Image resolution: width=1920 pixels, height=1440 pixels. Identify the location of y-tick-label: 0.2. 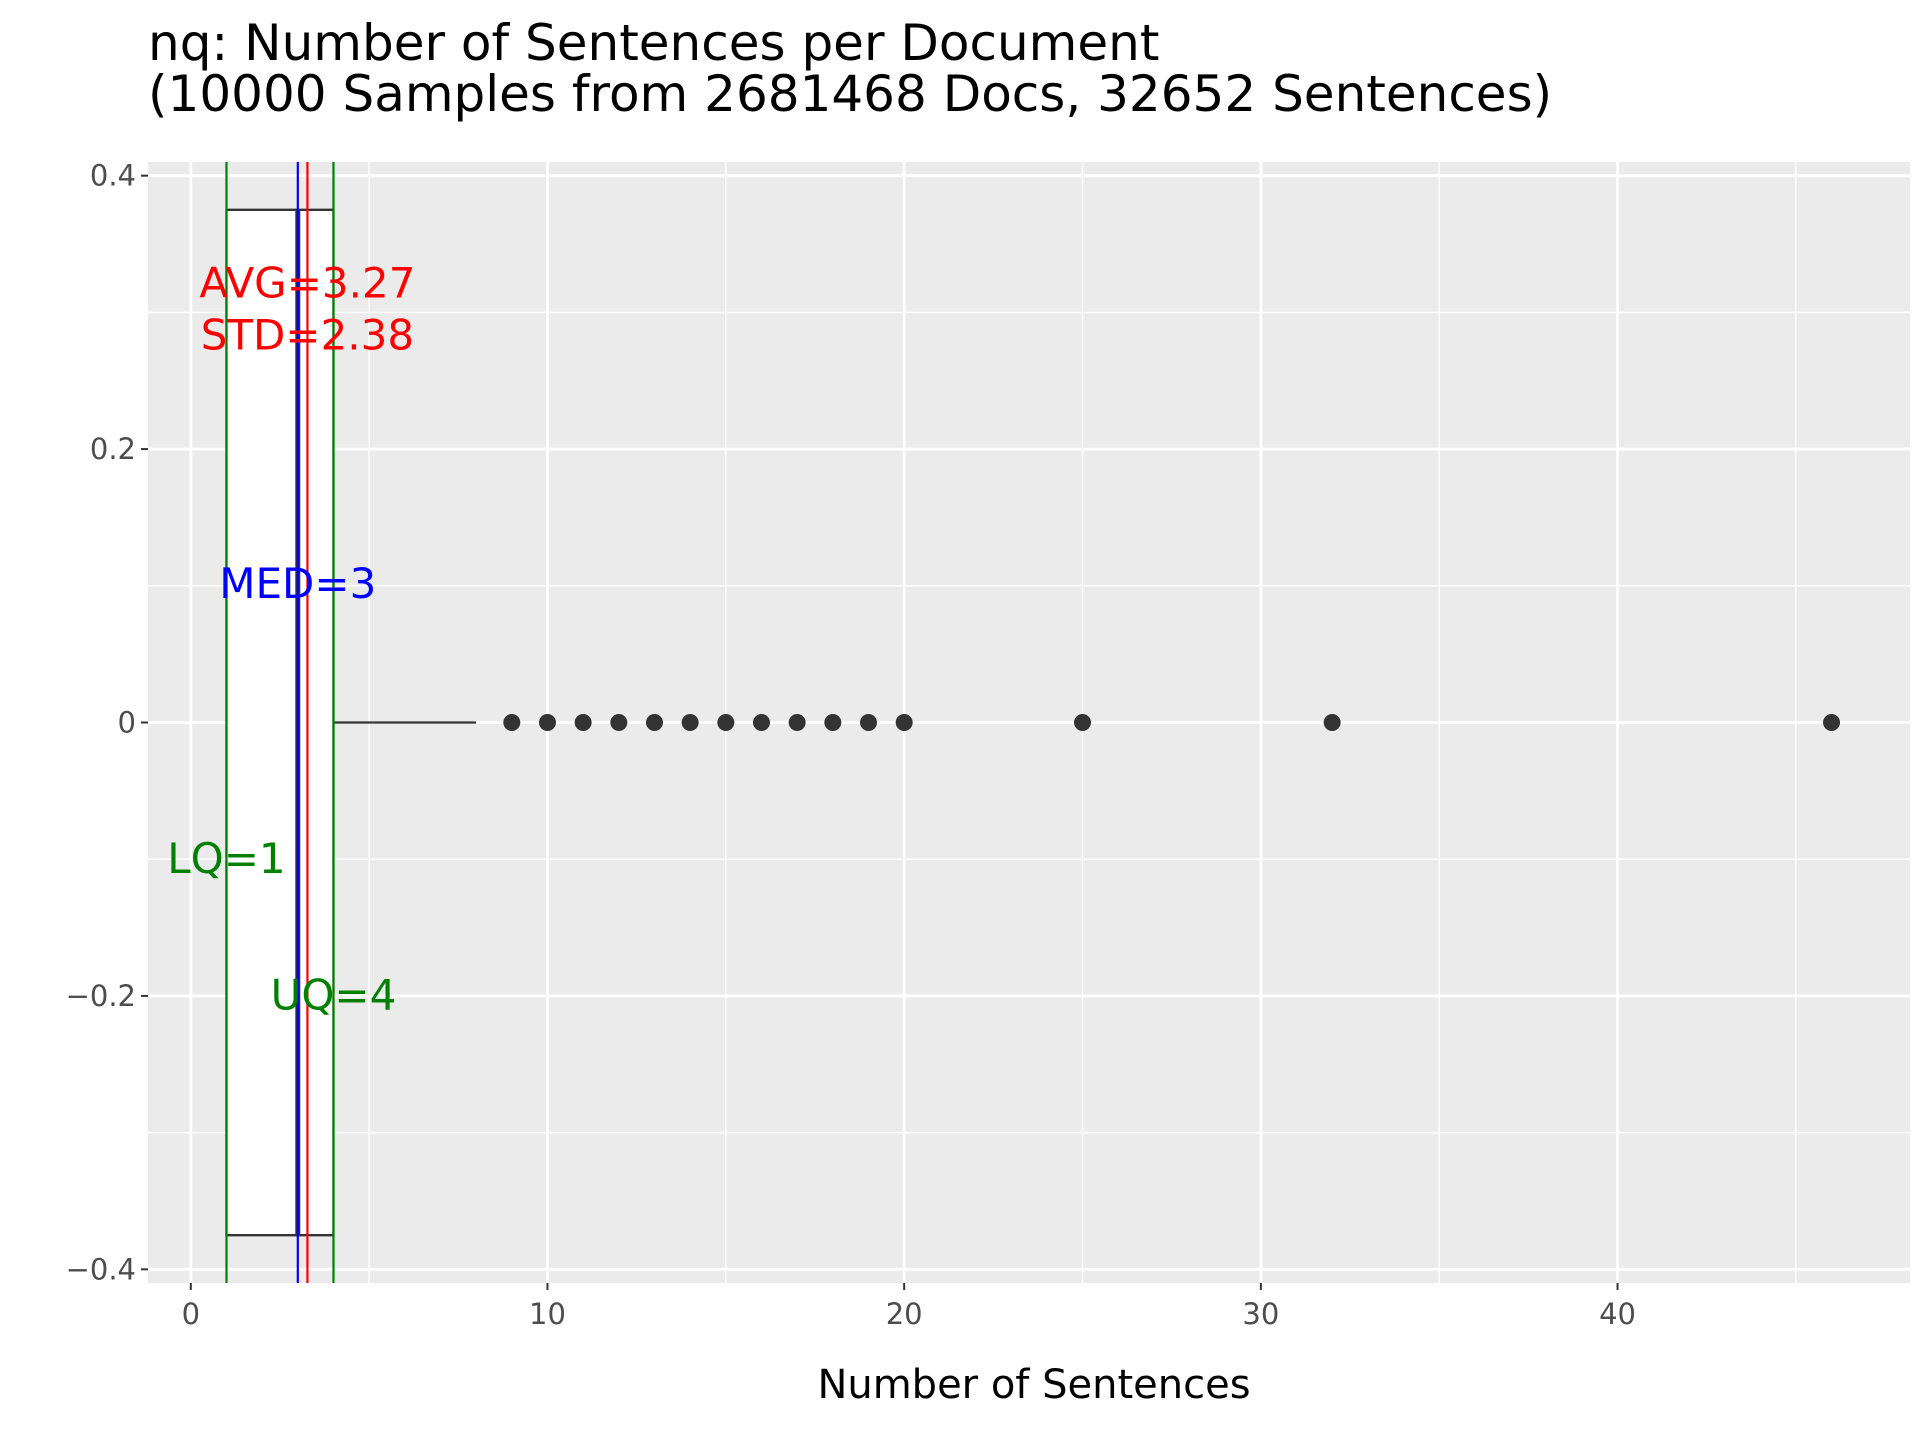
(113, 449).